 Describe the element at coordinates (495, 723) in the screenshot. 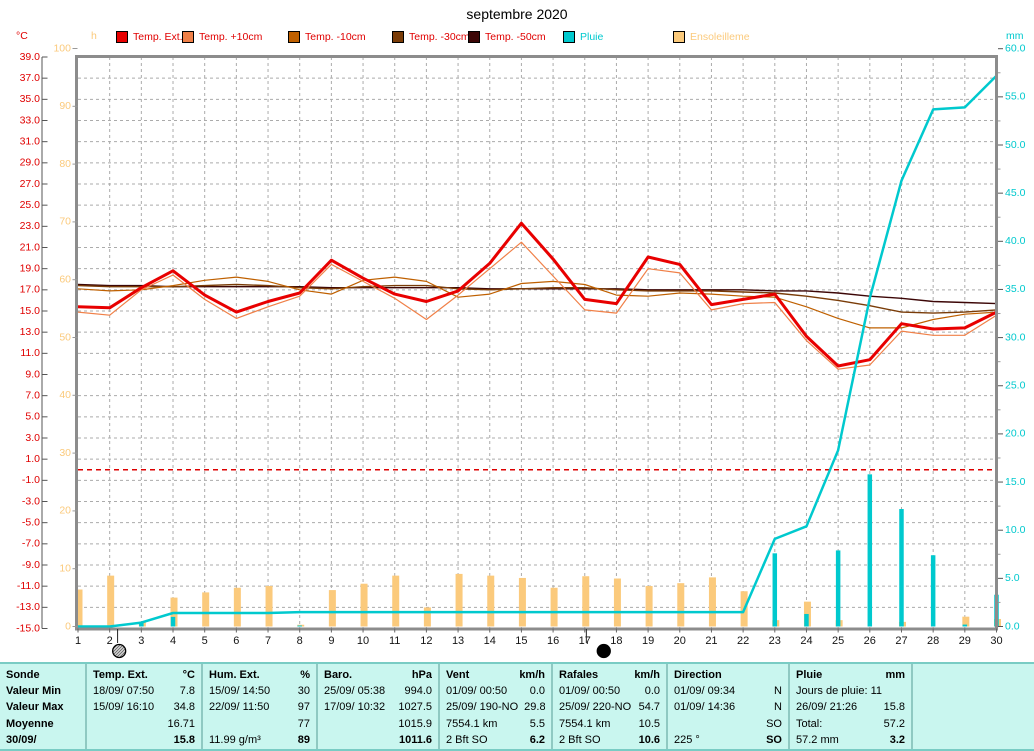

I see `table-row: 7554.1 km 5.5` at that location.